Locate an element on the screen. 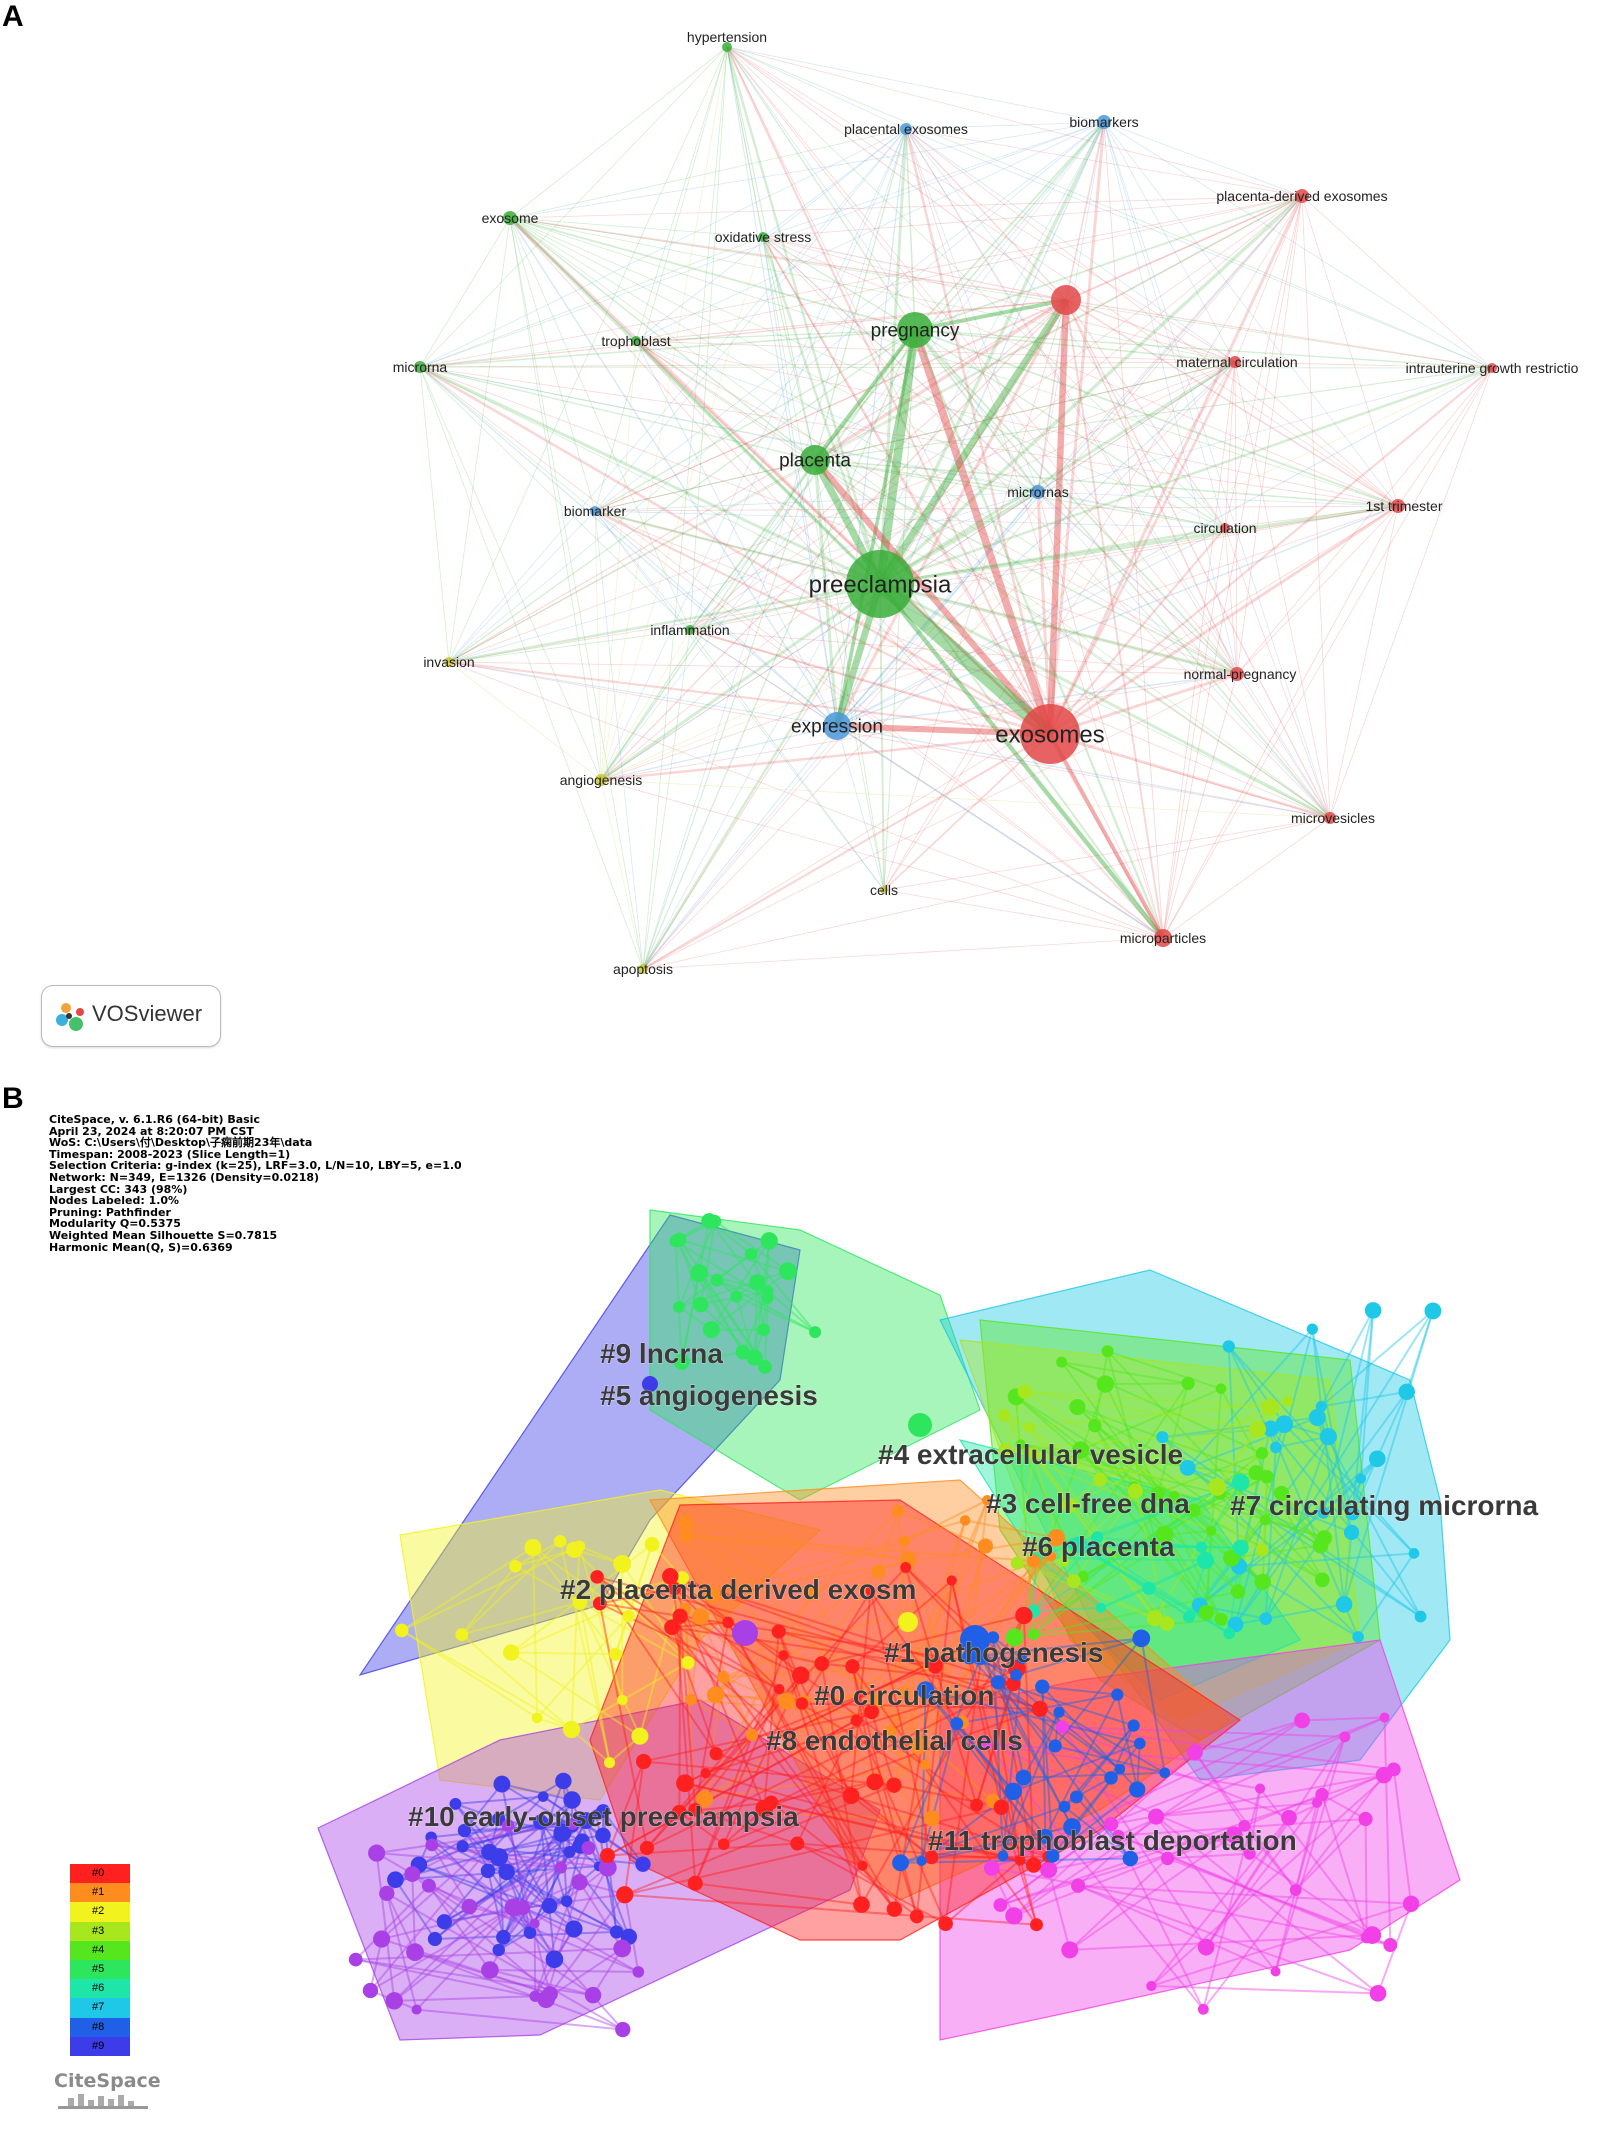 This screenshot has height=2138, width=1602. node-hypertension is located at coordinates (727, 47).